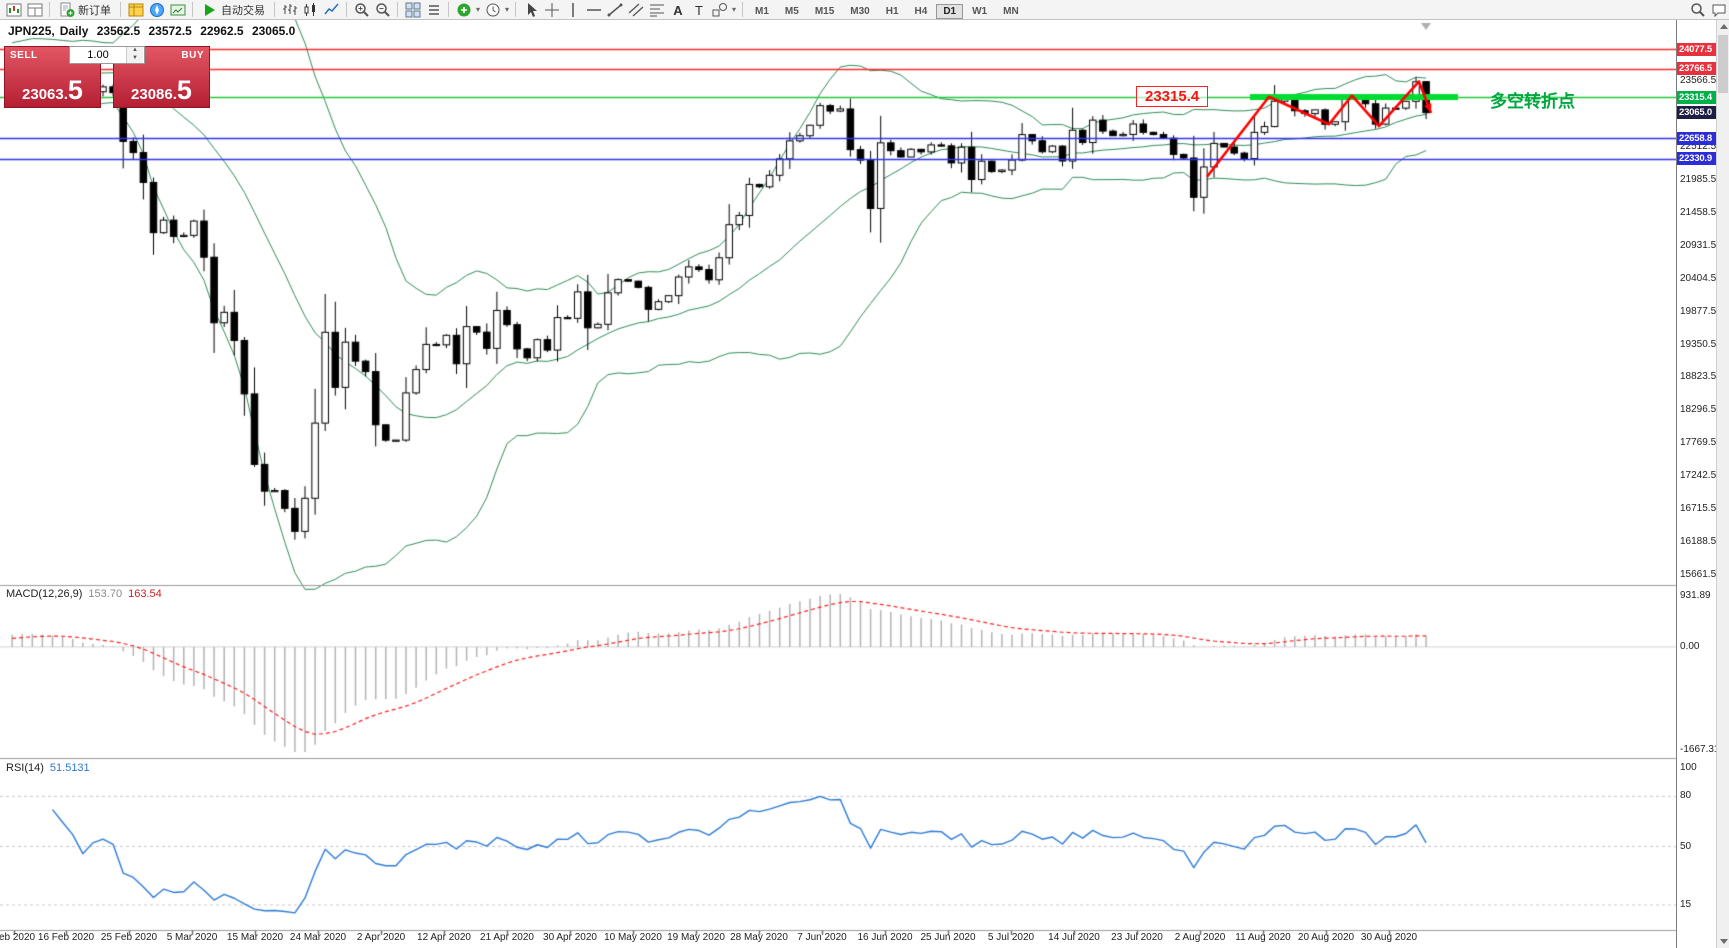 This screenshot has width=1729, height=948. I want to click on macd-signal-value: 163.54, so click(145, 594).